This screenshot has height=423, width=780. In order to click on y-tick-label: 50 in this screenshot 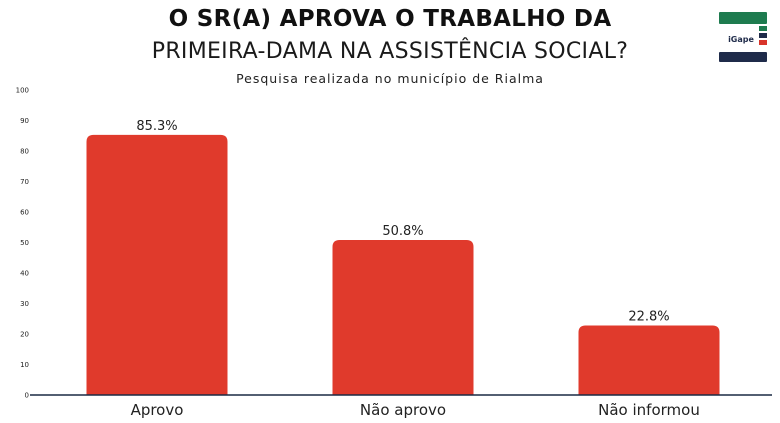, I will do `click(24, 243)`.